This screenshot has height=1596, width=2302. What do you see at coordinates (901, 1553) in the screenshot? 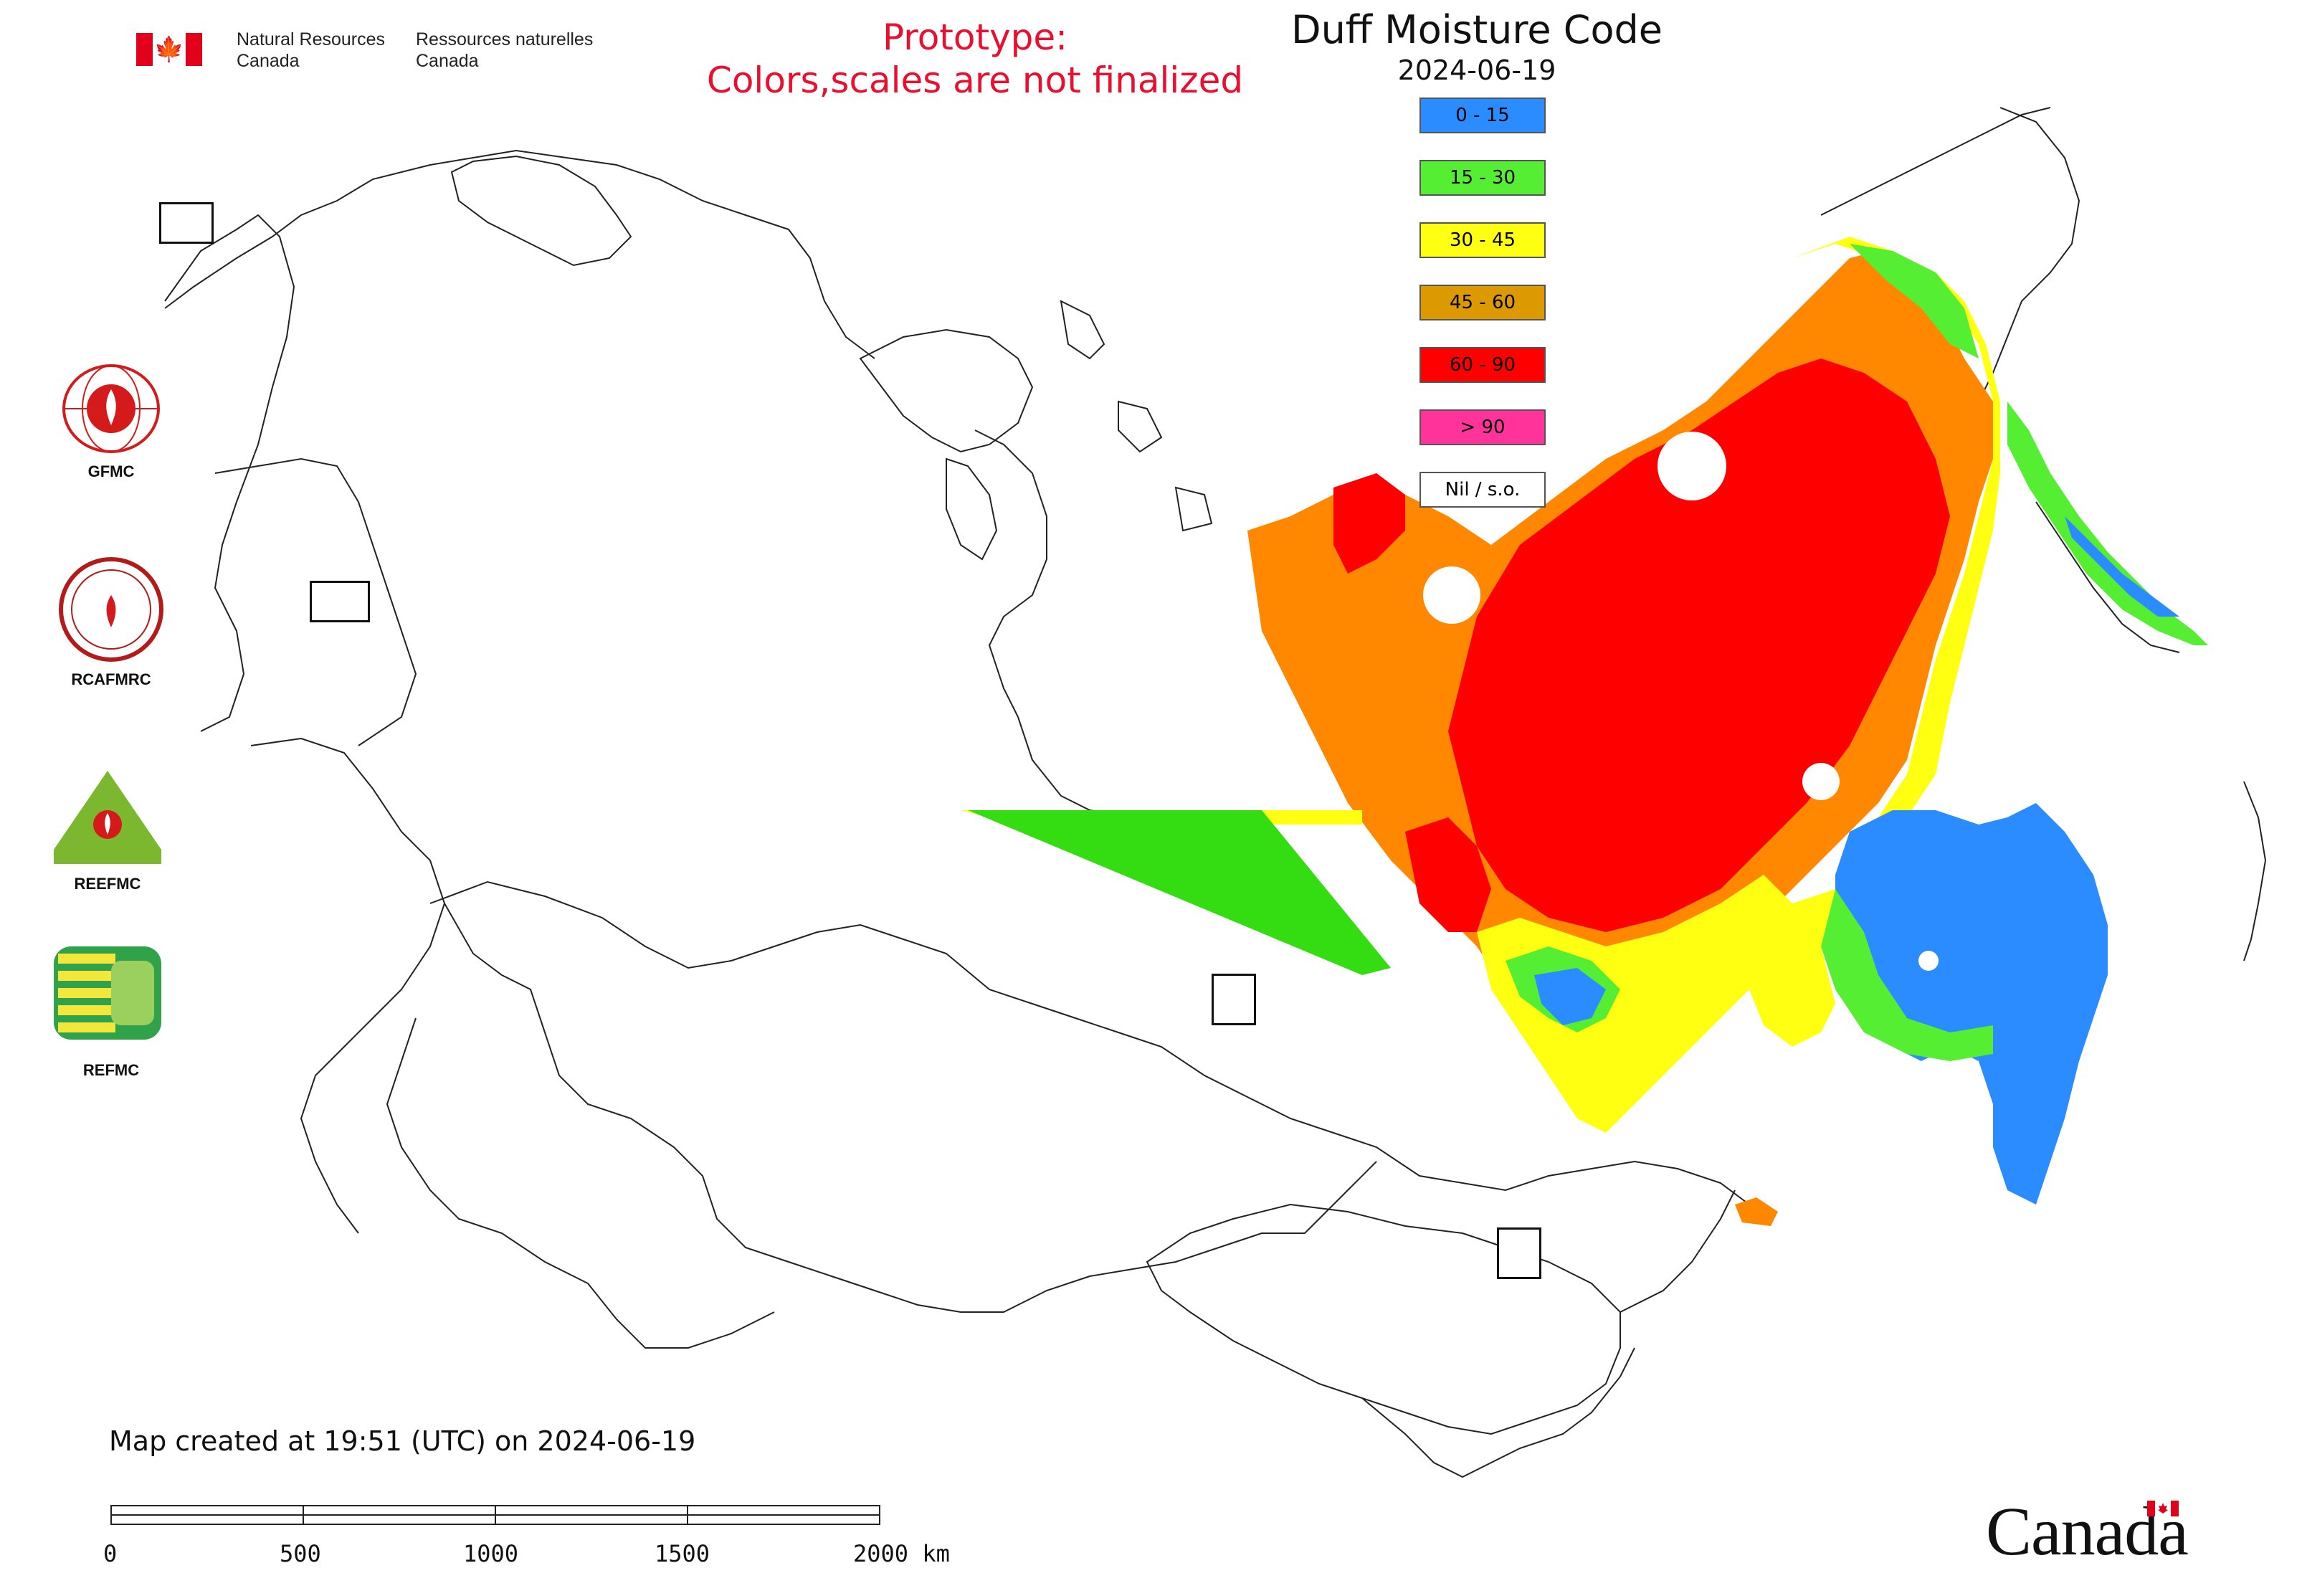
I see `scale-tick-label: 2000 km` at bounding box center [901, 1553].